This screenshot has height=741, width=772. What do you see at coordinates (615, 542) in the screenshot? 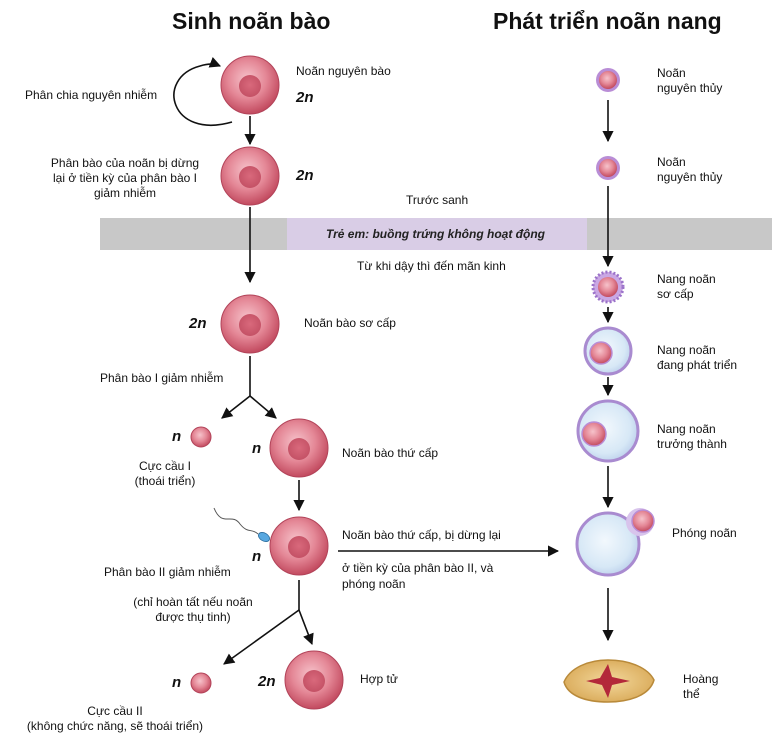
I see `ovulating-follicle` at bounding box center [615, 542].